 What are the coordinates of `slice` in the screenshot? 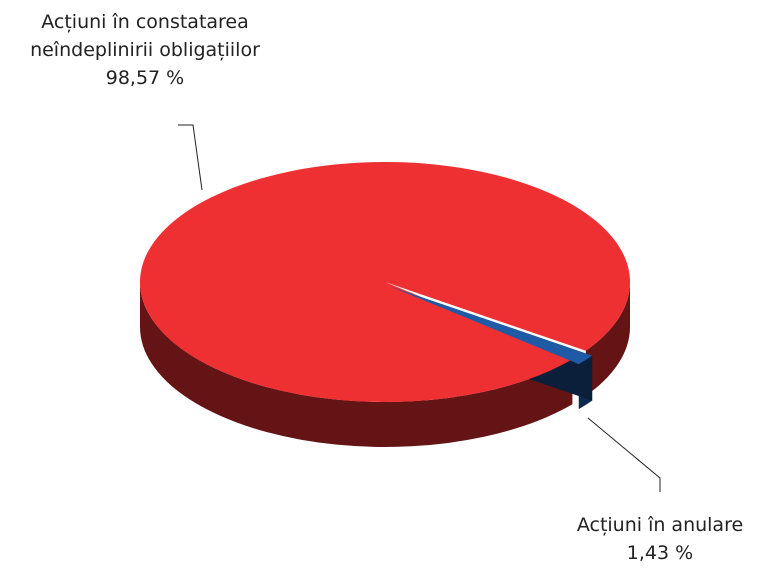 It's located at (492, 325).